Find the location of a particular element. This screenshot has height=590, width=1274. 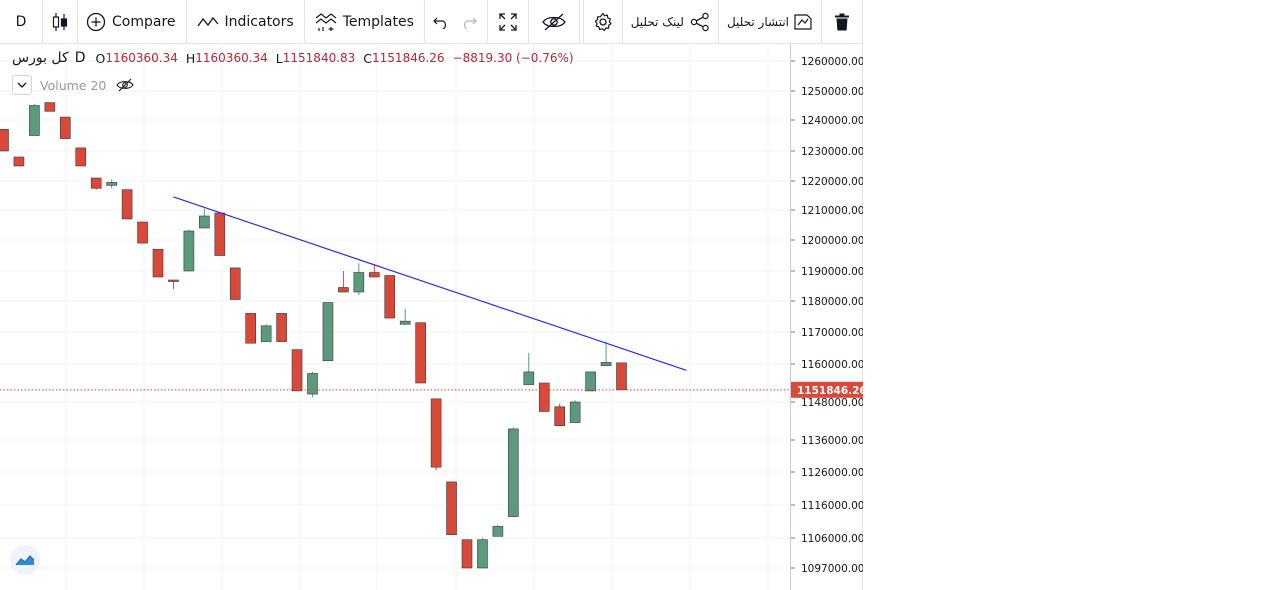

axis-tick-label: 1250000.00 is located at coordinates (832, 92).